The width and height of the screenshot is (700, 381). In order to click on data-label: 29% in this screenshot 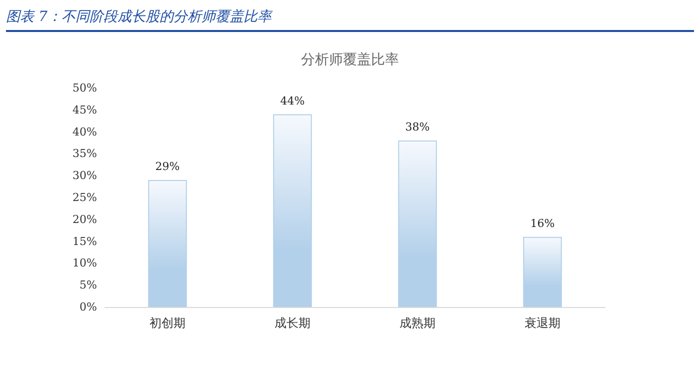, I will do `click(167, 166)`.